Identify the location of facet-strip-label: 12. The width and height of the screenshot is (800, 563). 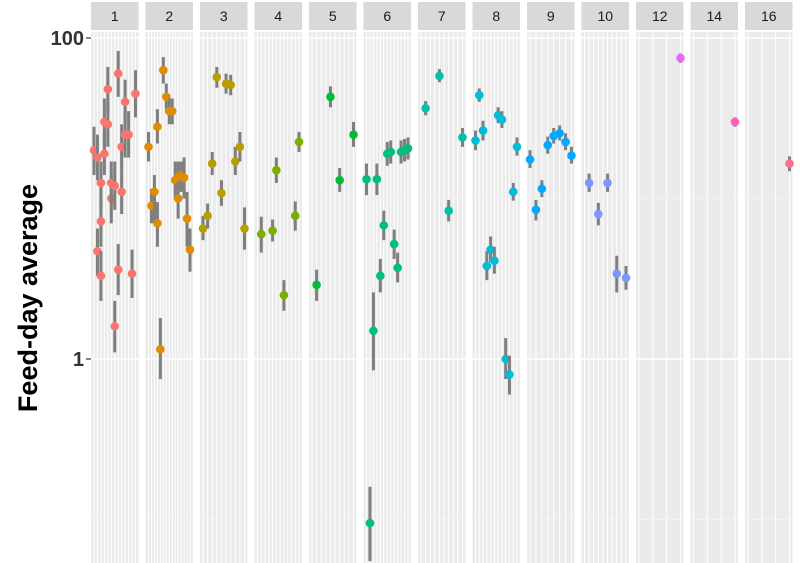
(660, 16).